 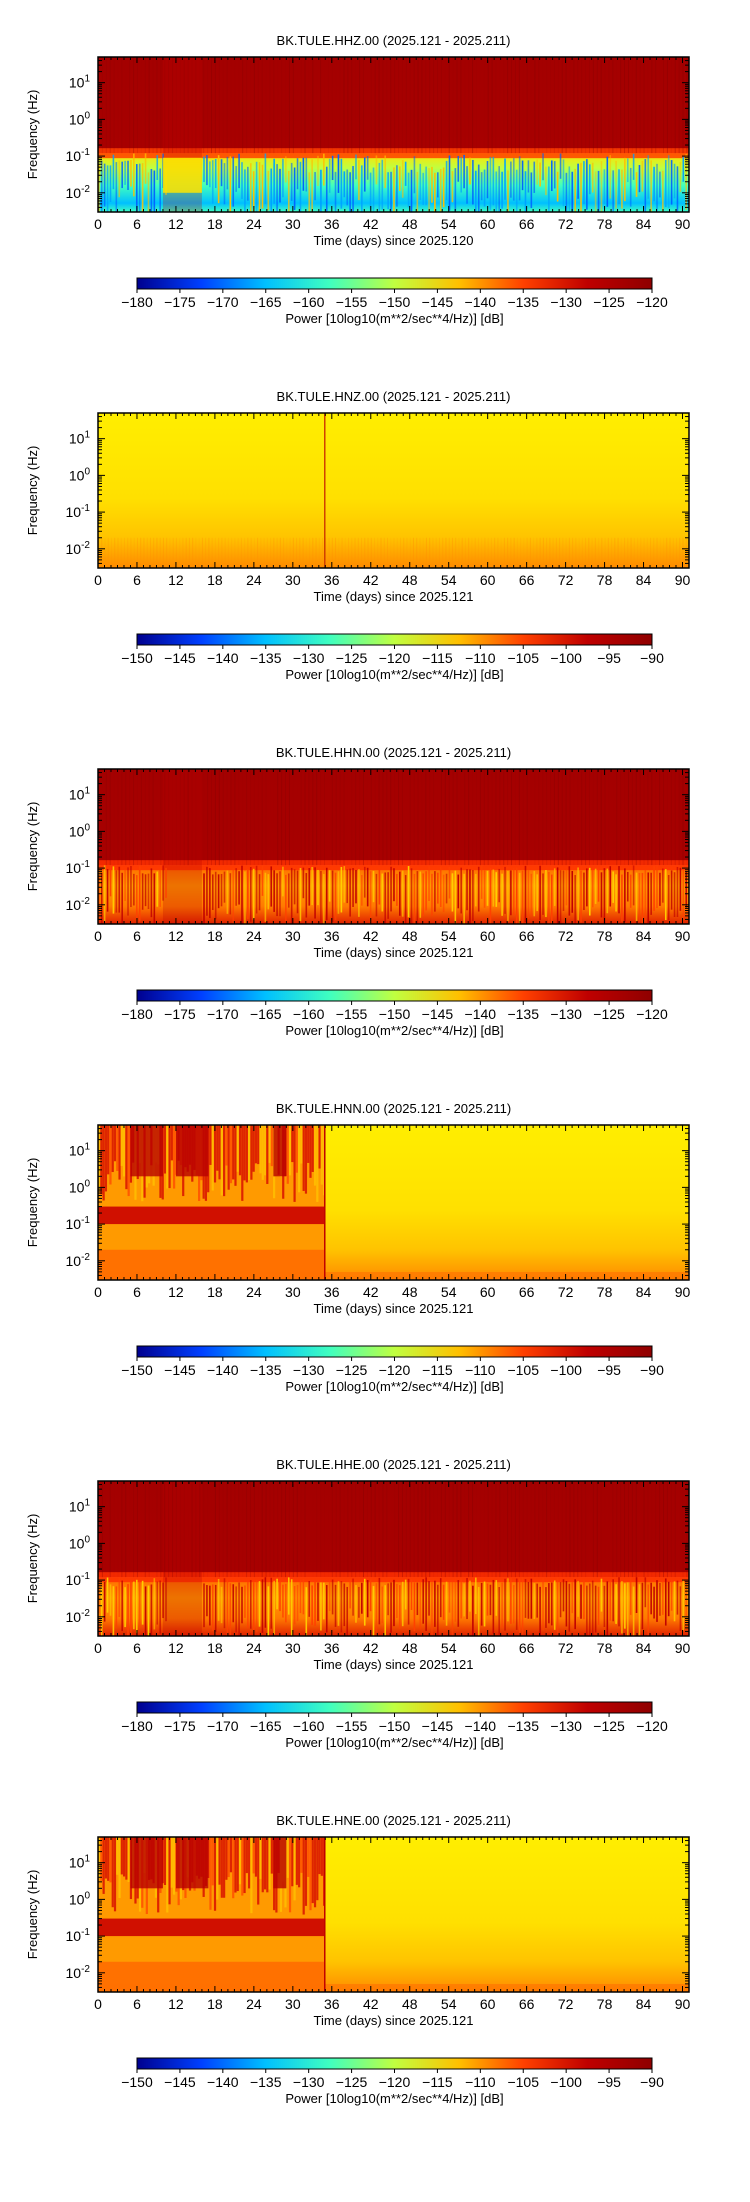 What do you see at coordinates (527, 936) in the screenshot?
I see `x-tick-label: 66` at bounding box center [527, 936].